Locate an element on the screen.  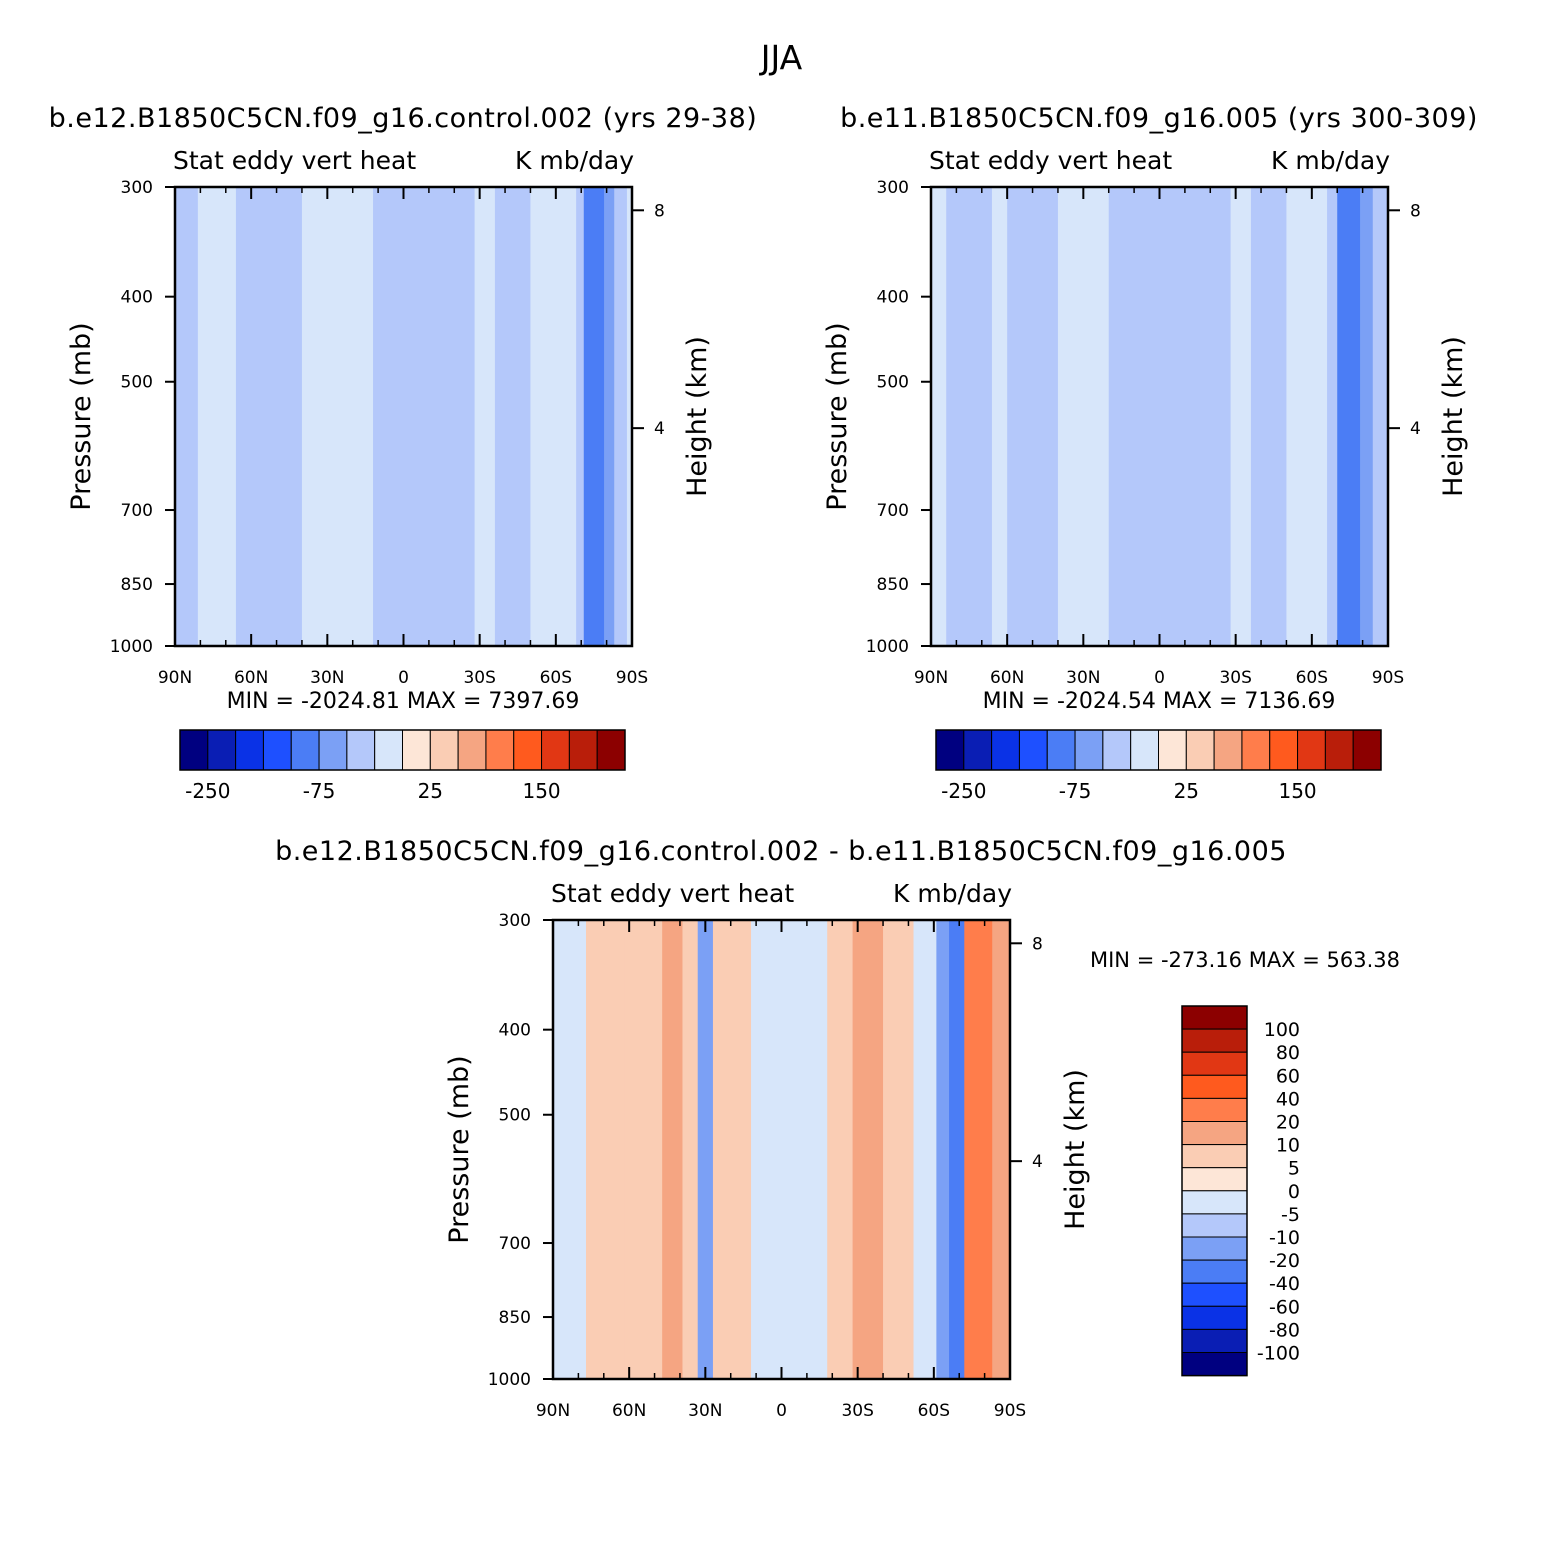
y-axis-label-right: Height (km) is located at coordinates (1075, 1149).